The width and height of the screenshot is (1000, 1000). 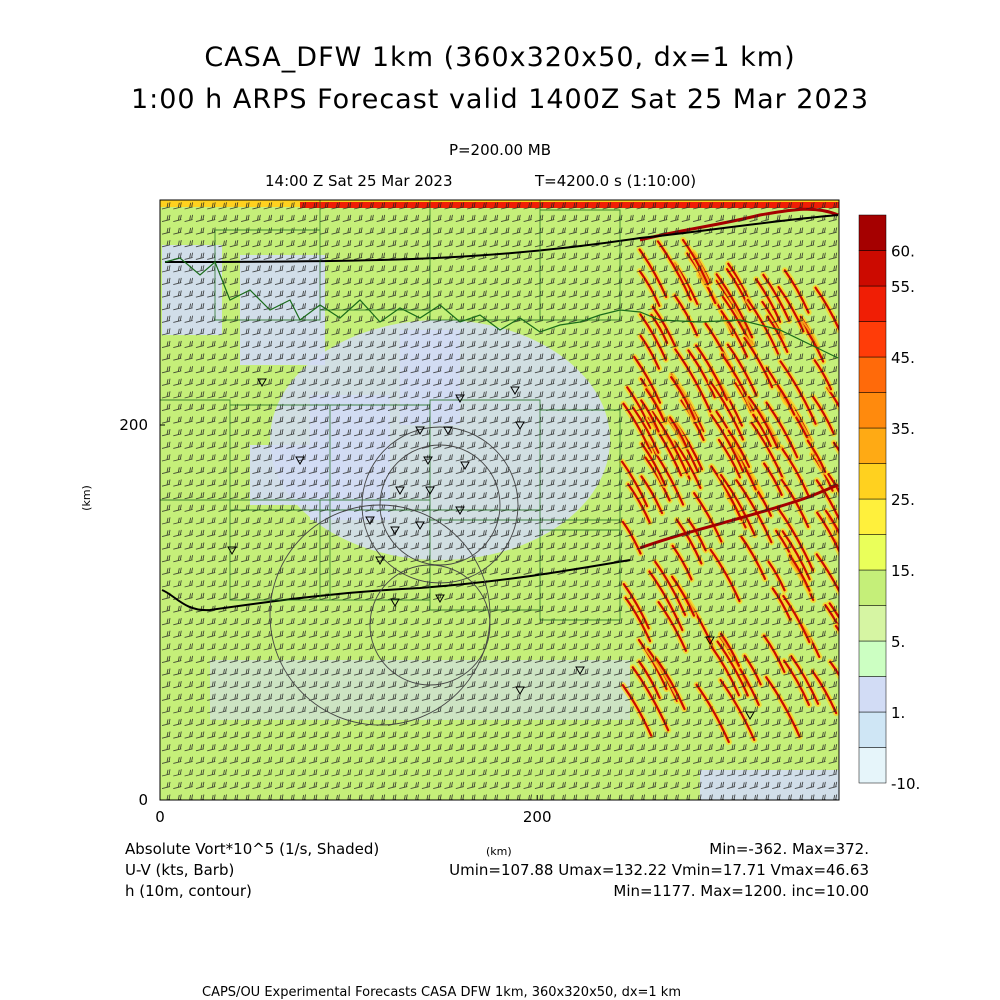 What do you see at coordinates (569, 205) in the screenshot?
I see `top-band-core` at bounding box center [569, 205].